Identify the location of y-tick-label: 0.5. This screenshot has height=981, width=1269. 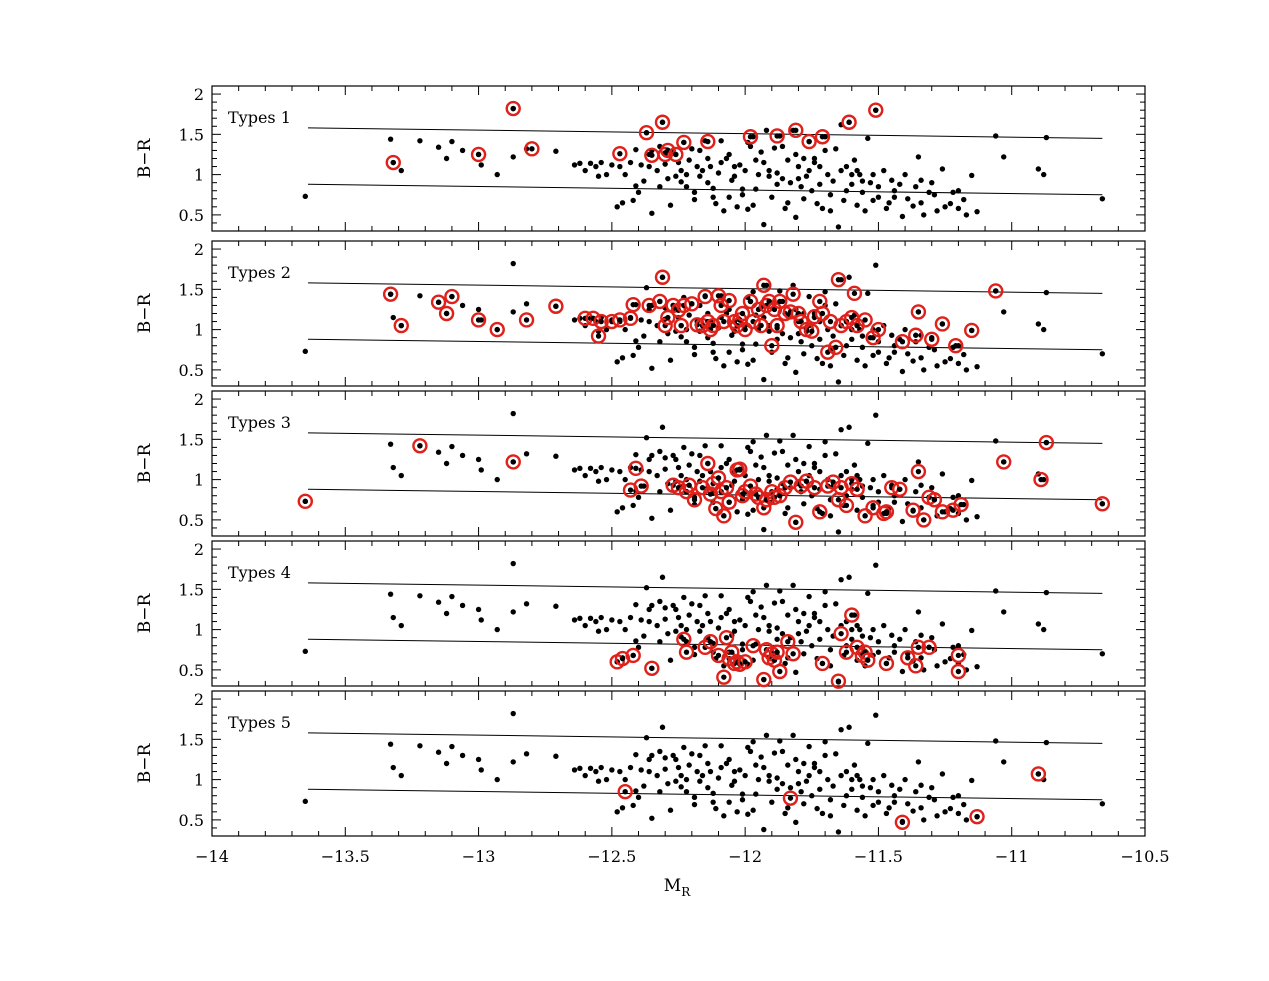
(191, 215).